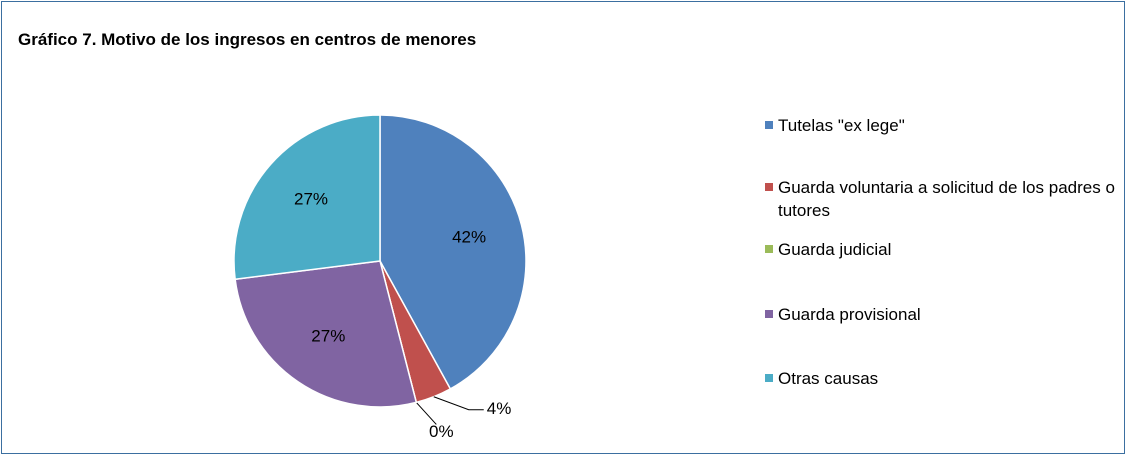 This screenshot has width=1128, height=455. What do you see at coordinates (469, 237) in the screenshot?
I see `data-label: 42%` at bounding box center [469, 237].